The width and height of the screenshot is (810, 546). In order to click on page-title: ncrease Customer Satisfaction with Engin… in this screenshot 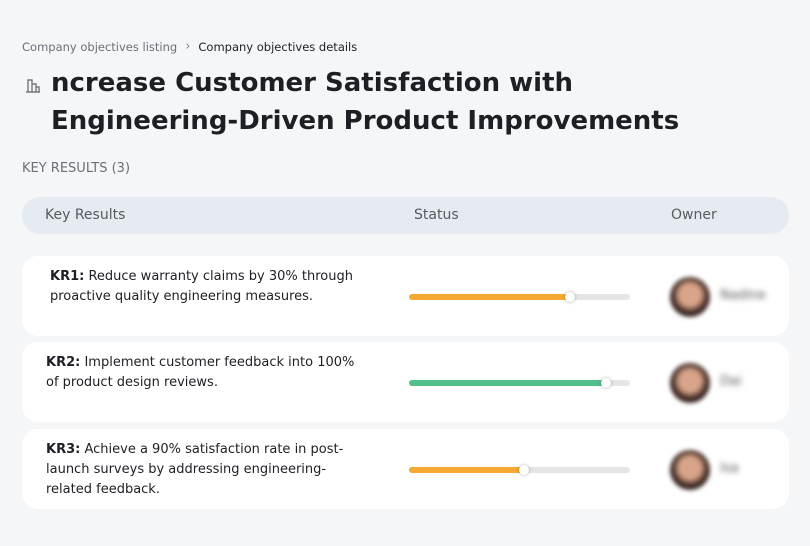, I will do `click(365, 102)`.